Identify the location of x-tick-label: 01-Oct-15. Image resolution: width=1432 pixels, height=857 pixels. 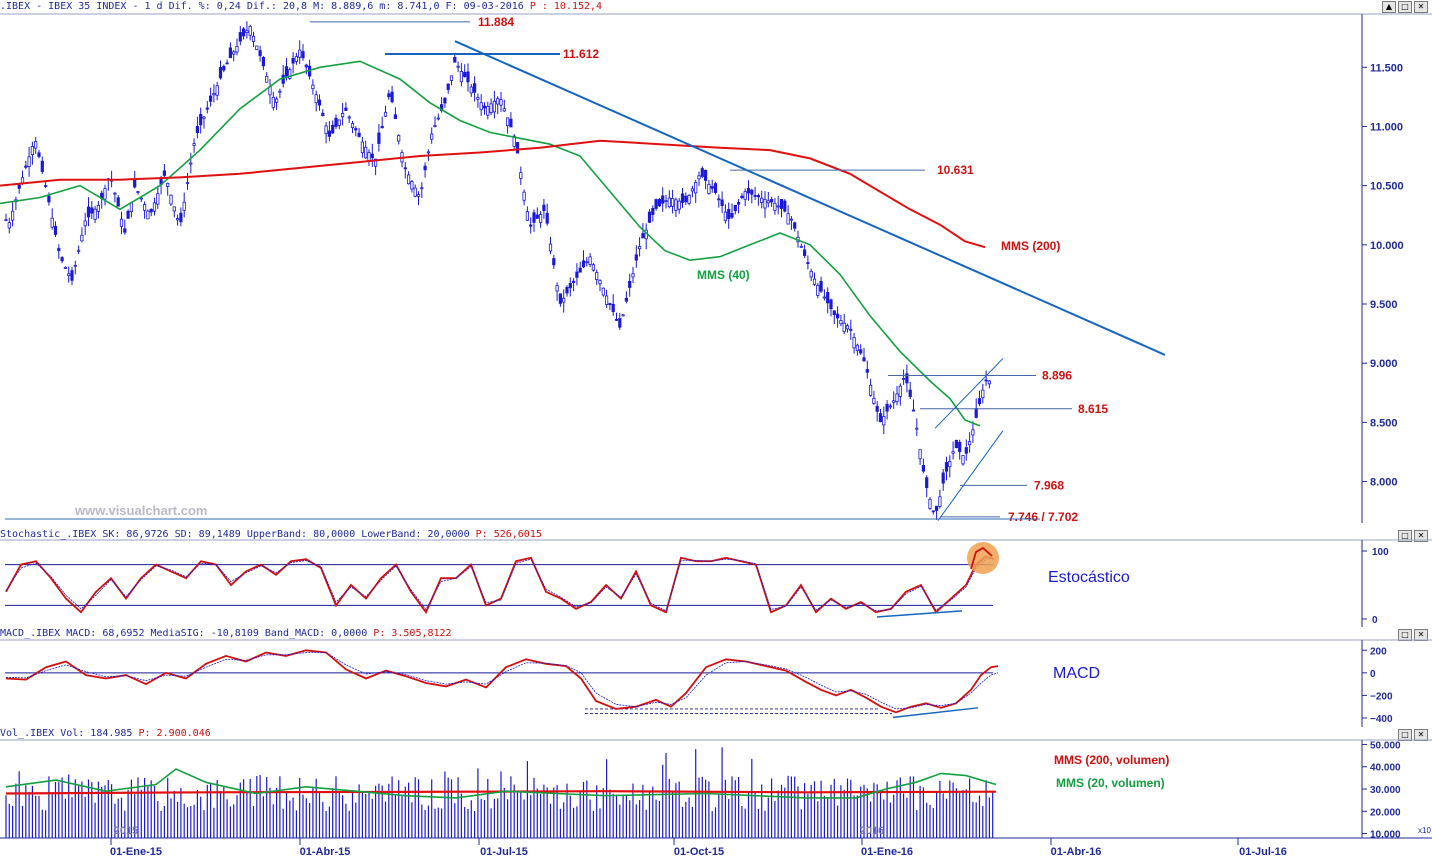
(699, 851).